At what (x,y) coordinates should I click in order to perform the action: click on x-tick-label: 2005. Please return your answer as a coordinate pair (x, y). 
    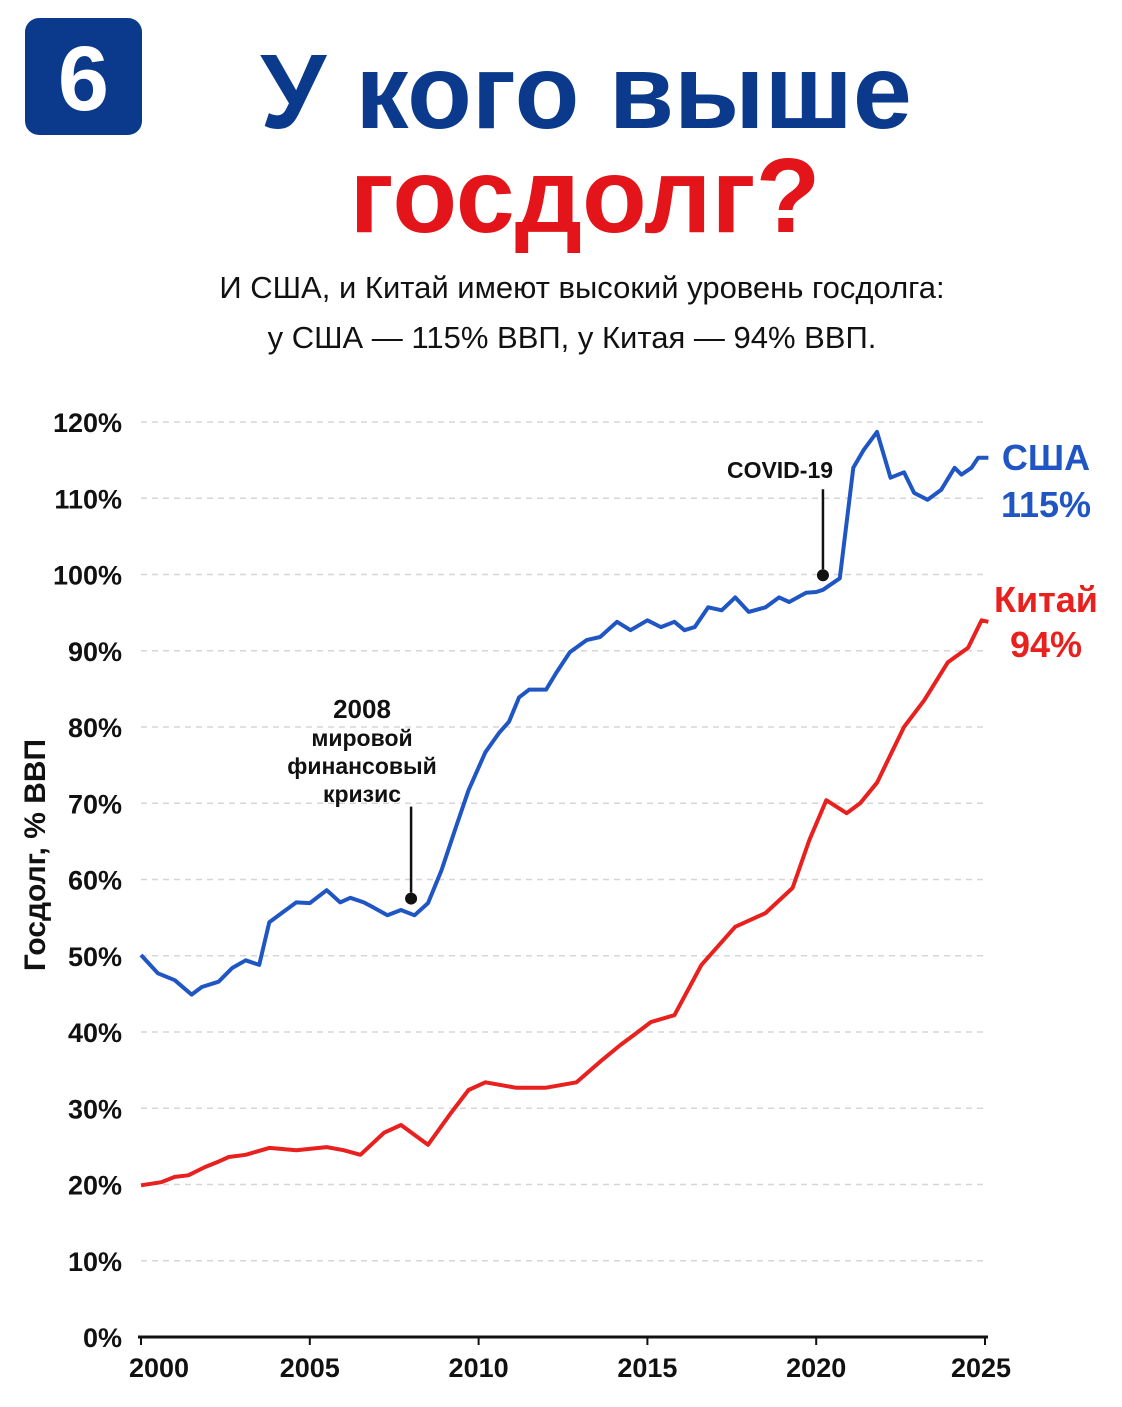
    Looking at the image, I should click on (310, 1368).